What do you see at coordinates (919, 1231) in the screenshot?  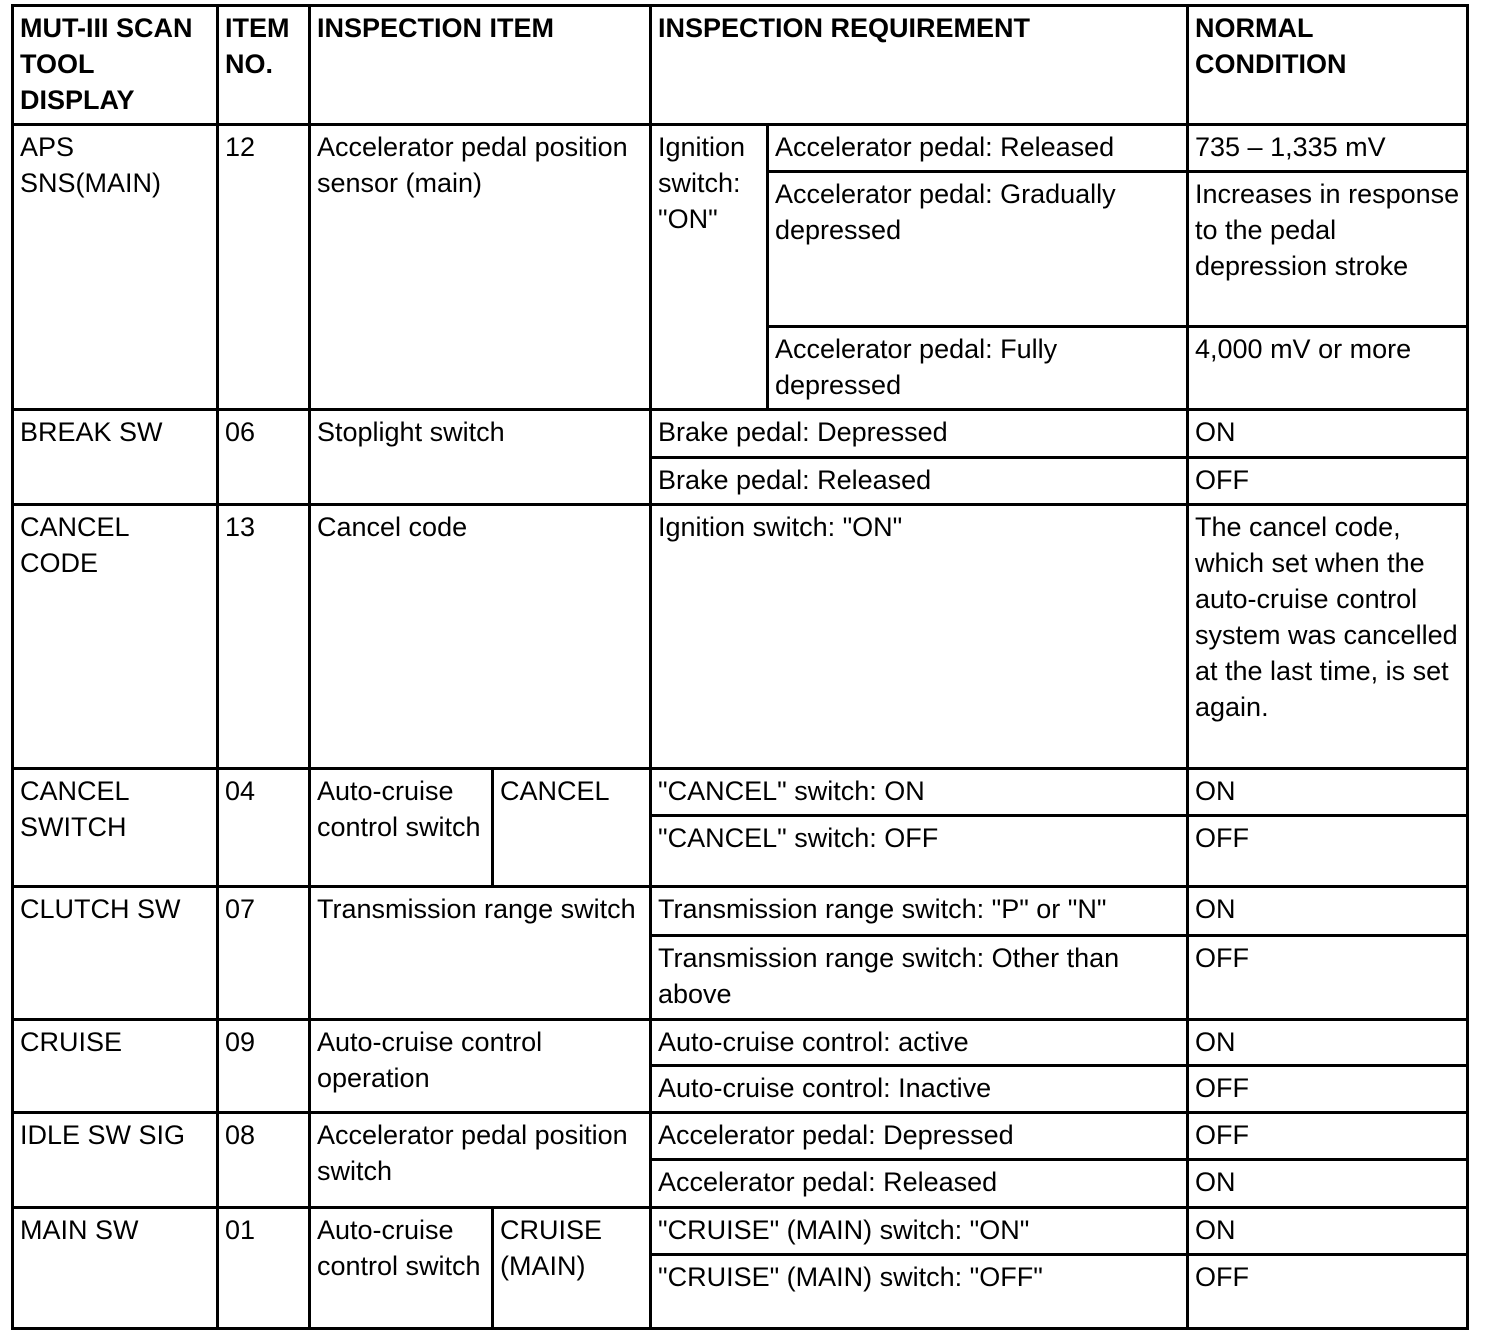 I see `cell-requirement: "CRUISE" (MAIN) switch: "ON"` at bounding box center [919, 1231].